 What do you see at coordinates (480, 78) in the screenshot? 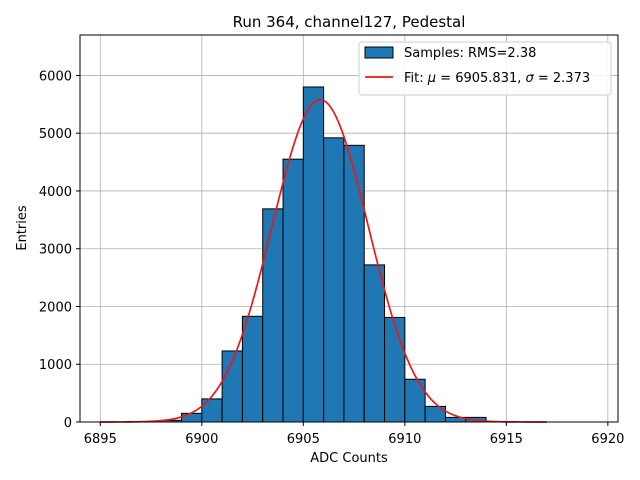
I see `legend-fit-mu-value: = 6905.831,` at bounding box center [480, 78].